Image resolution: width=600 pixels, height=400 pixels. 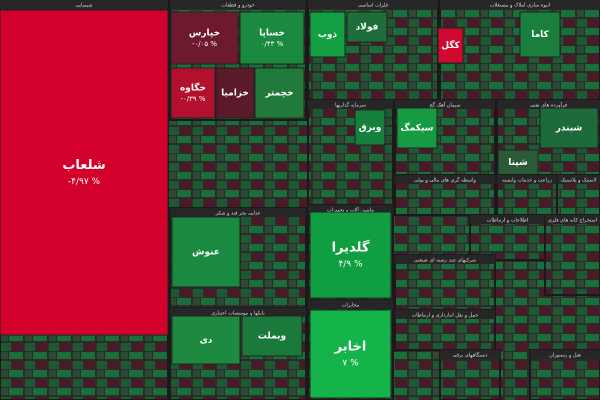 I want to click on tile-name: خگاوه, so click(x=193, y=88).